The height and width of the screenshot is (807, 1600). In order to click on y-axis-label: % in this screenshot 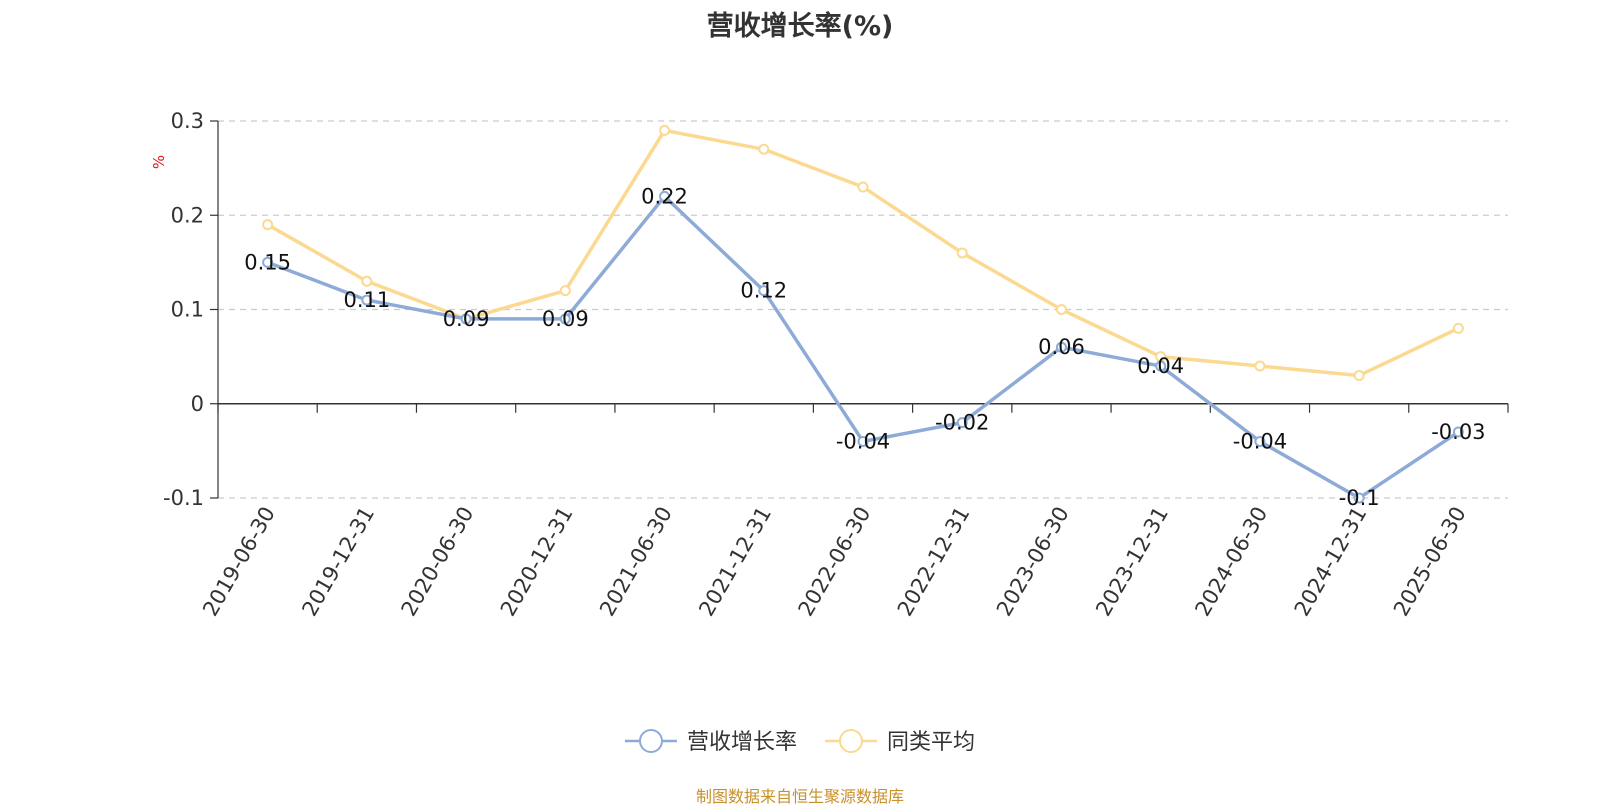, I will do `click(159, 162)`.